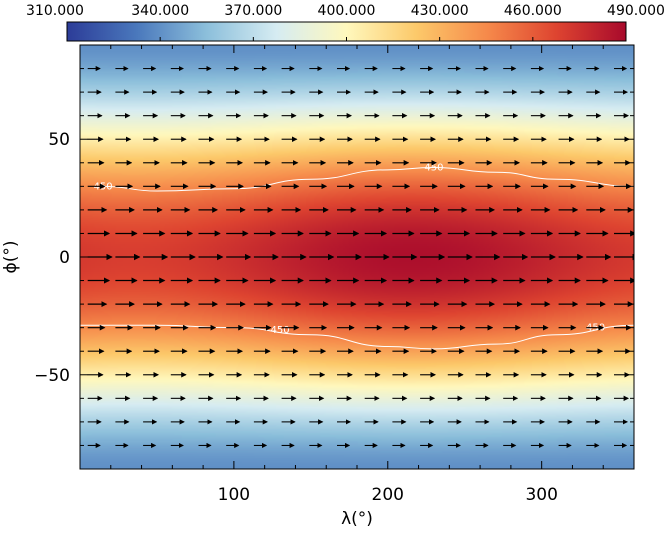 The image size is (667, 534). I want to click on colorbar-tick-label: 310.000, so click(55, 11).